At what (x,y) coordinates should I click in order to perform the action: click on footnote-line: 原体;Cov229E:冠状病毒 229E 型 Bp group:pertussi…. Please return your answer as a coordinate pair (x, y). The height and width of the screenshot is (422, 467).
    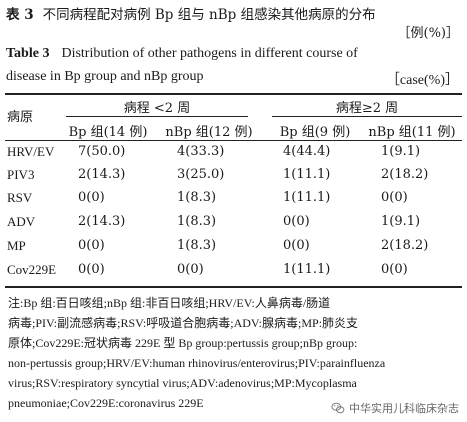
    Looking at the image, I should click on (183, 343).